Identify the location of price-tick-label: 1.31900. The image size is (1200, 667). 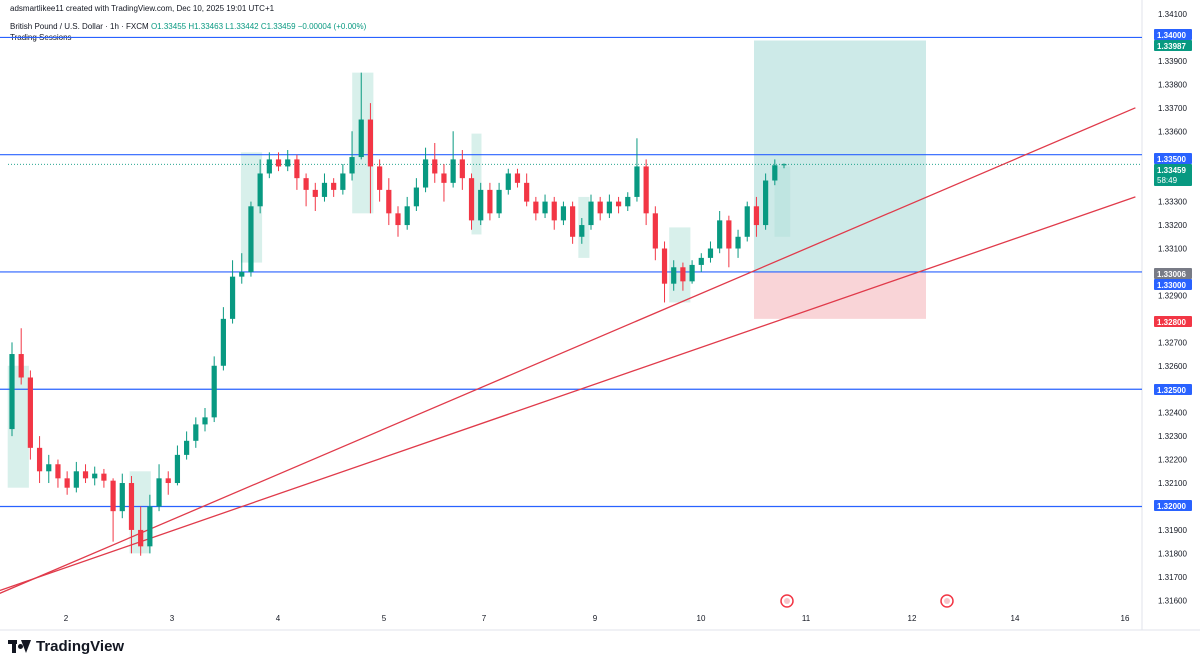
(1172, 530).